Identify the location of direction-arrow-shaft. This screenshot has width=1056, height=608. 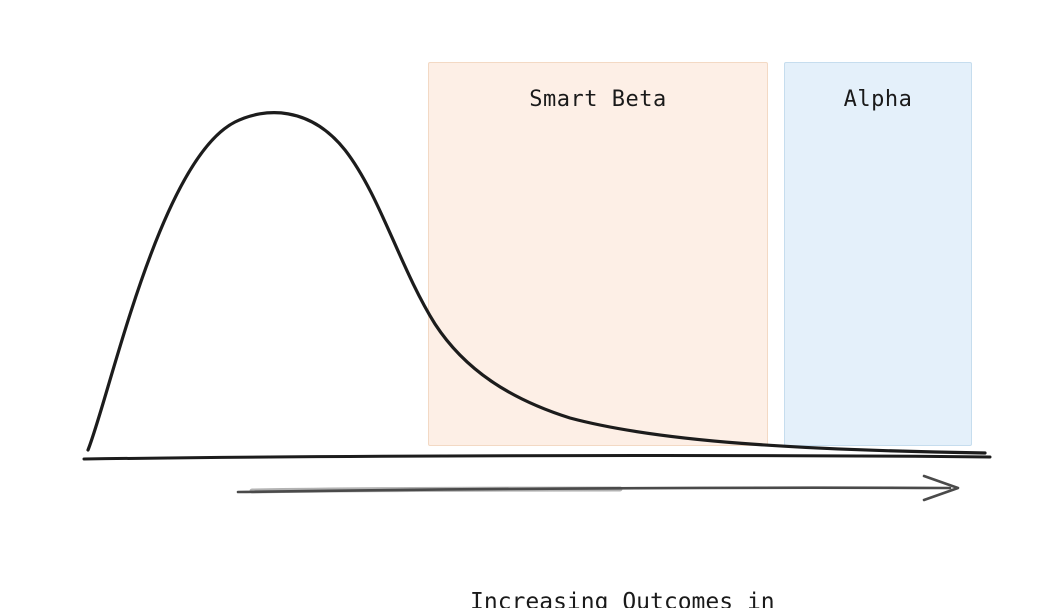
(594, 490).